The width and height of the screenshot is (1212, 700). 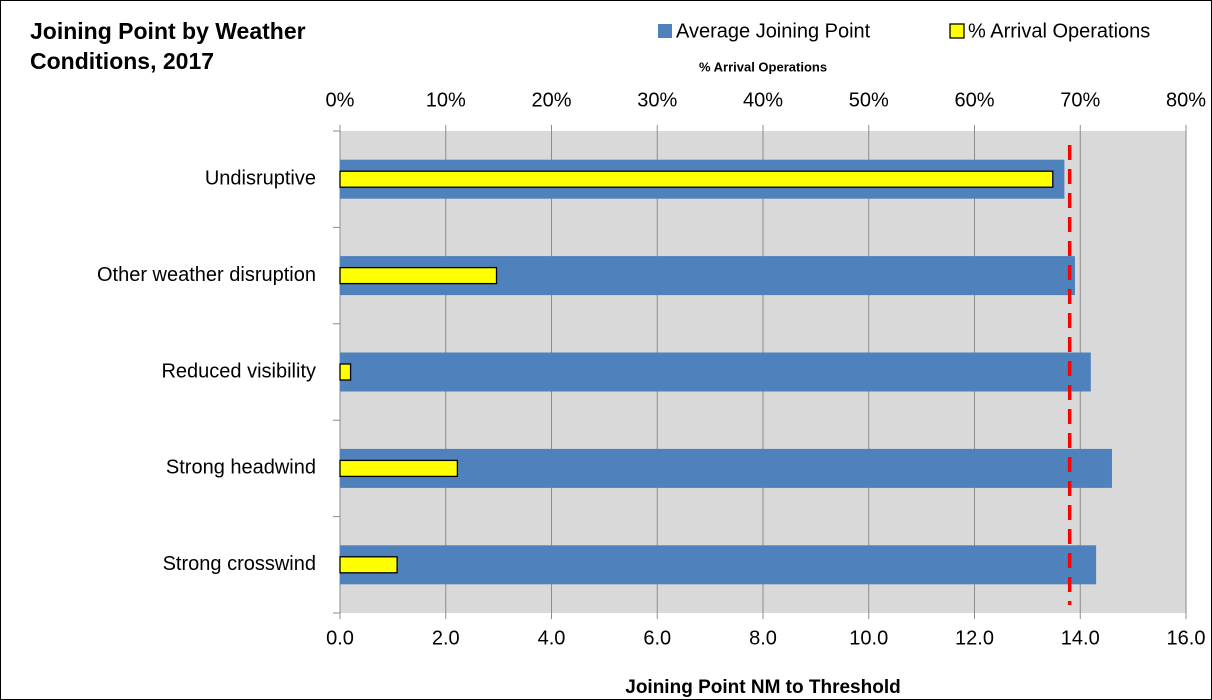 What do you see at coordinates (974, 100) in the screenshot?
I see `x2-tick-label: 60%` at bounding box center [974, 100].